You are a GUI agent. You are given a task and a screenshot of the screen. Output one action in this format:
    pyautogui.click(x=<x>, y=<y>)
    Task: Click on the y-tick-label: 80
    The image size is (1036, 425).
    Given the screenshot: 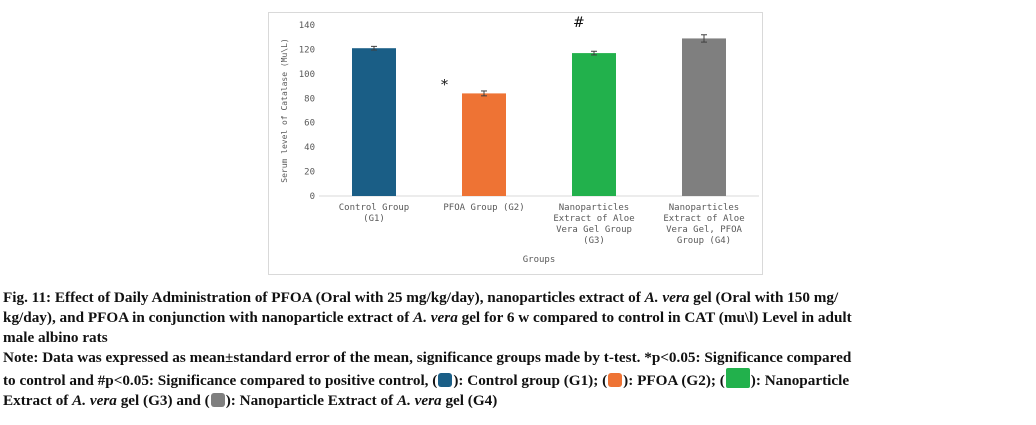 What is the action you would take?
    pyautogui.click(x=309, y=99)
    